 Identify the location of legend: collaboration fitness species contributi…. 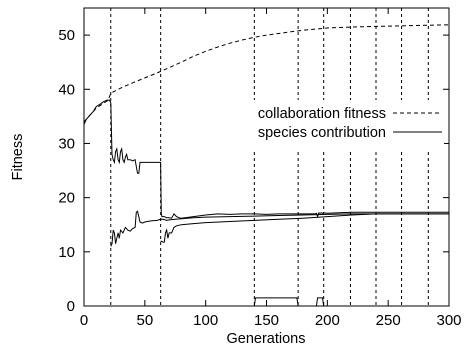
(334, 125).